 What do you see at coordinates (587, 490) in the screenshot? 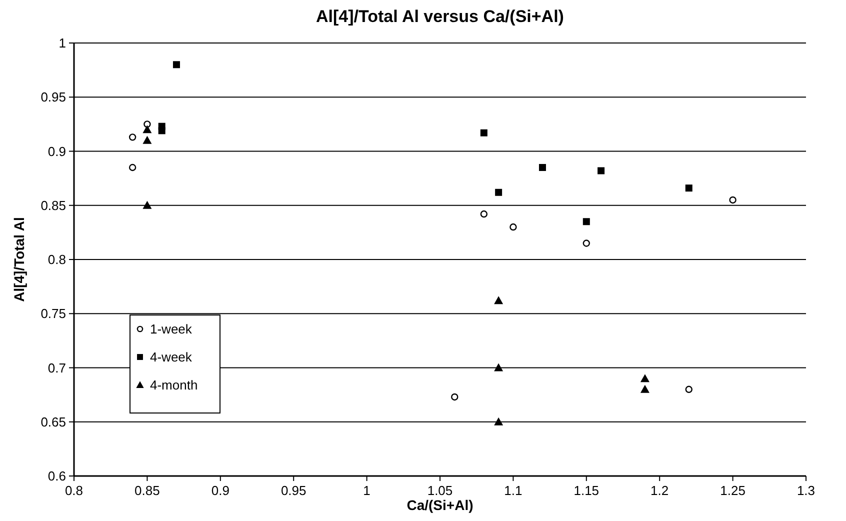
I see `x-tick-label: 1.15` at bounding box center [587, 490].